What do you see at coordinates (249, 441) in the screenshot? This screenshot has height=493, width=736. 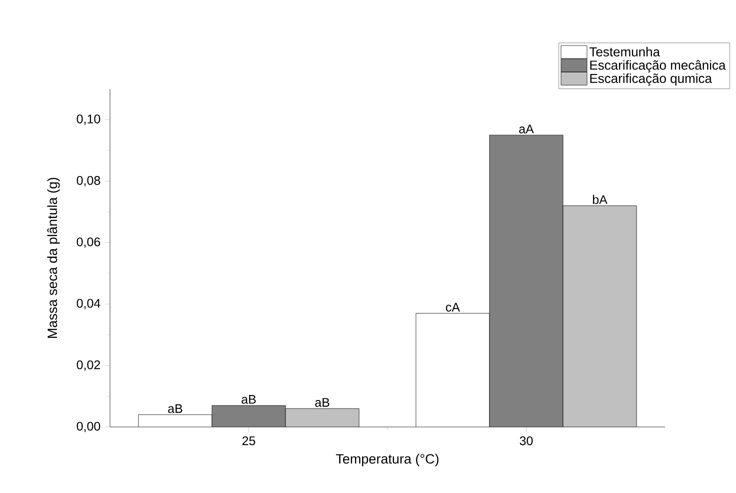 I see `x-tick-label: 25` at bounding box center [249, 441].